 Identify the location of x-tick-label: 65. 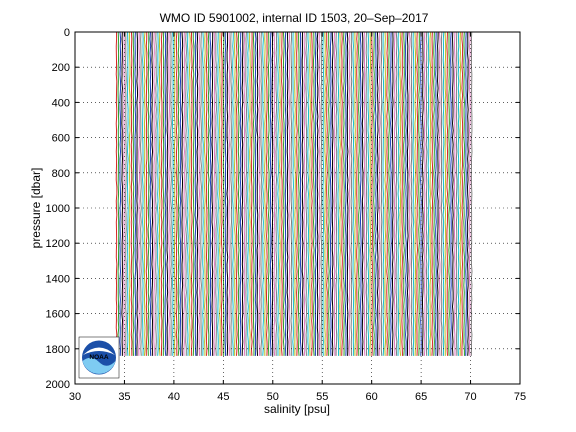
(421, 397).